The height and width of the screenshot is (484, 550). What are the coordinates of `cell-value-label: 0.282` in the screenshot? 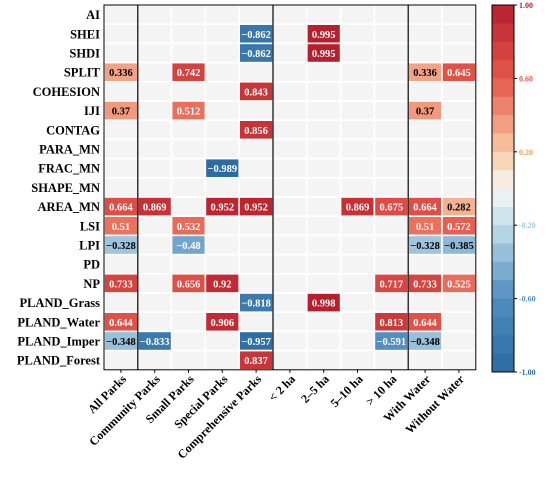 It's located at (459, 208).